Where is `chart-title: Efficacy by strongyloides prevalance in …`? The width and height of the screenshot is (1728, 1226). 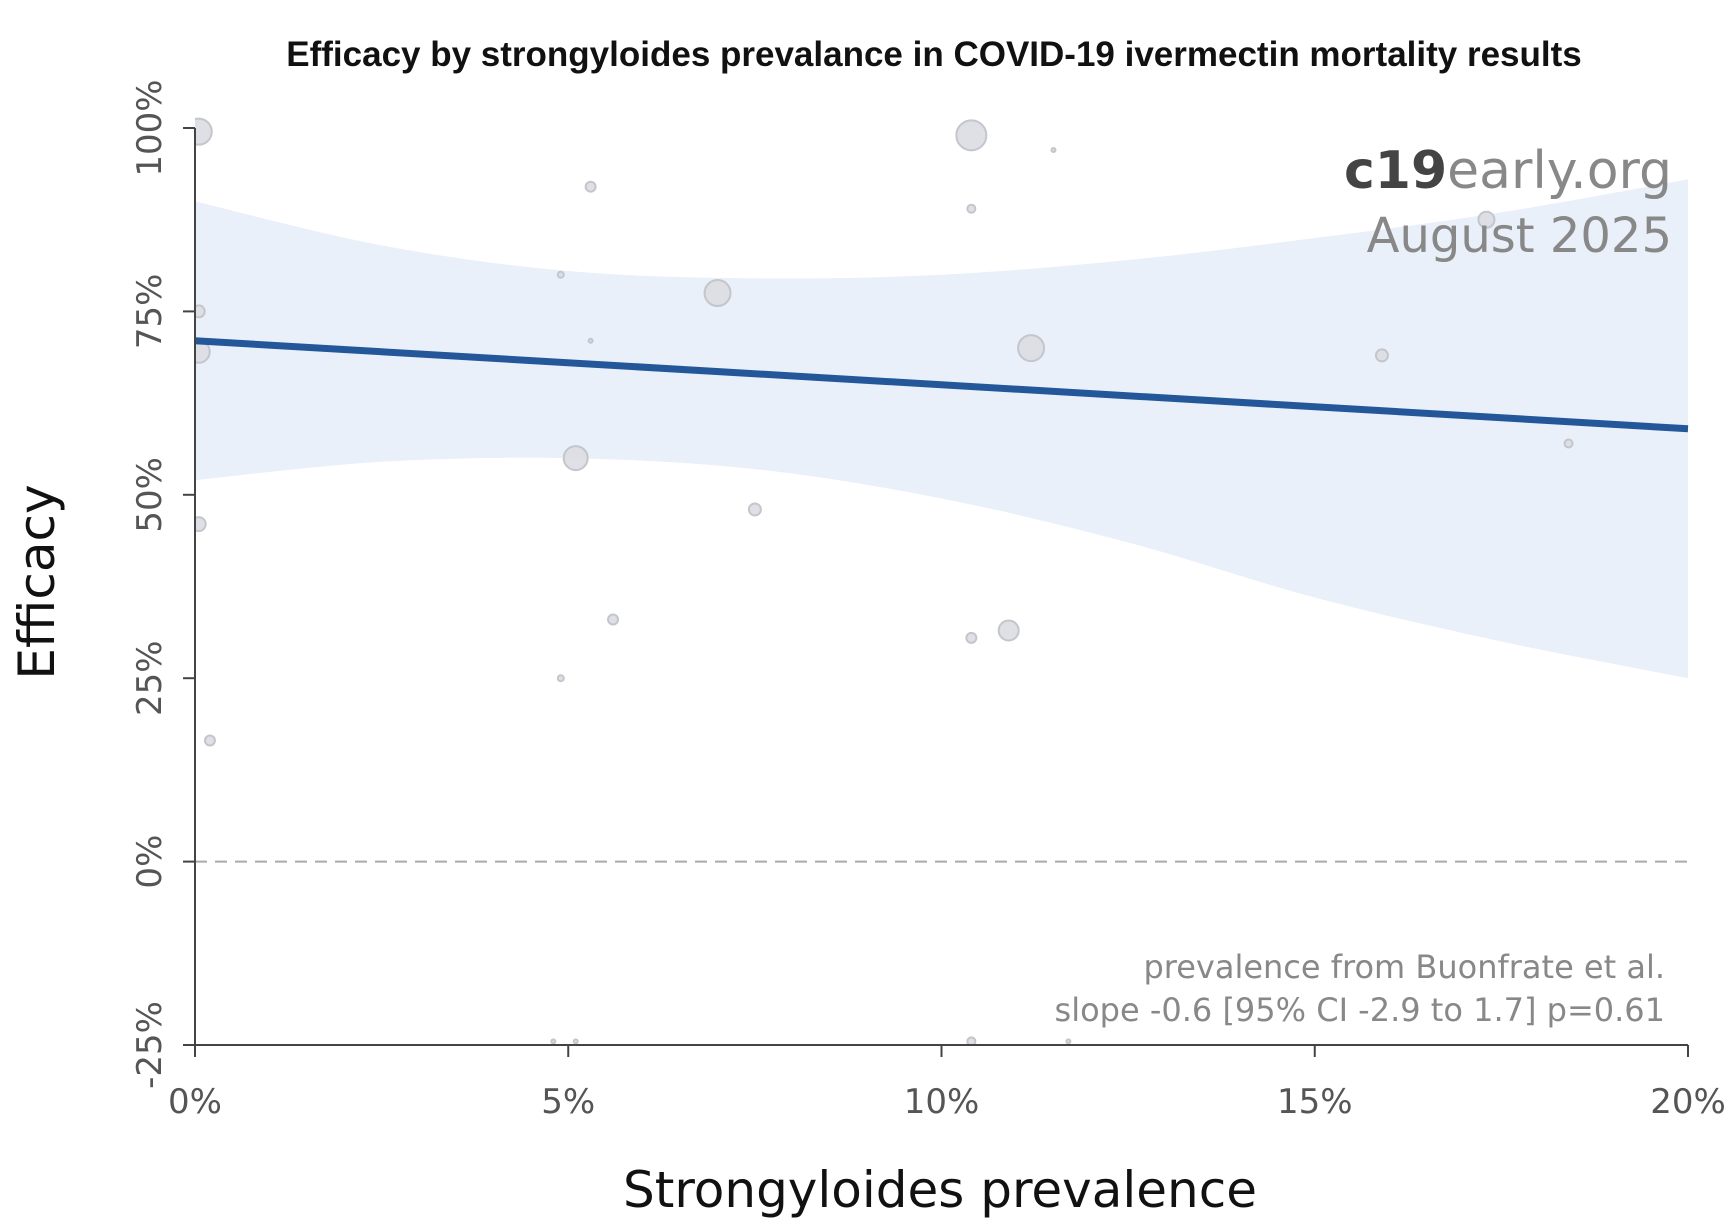 chart-title: Efficacy by strongyloides prevalance in … is located at coordinates (933, 54).